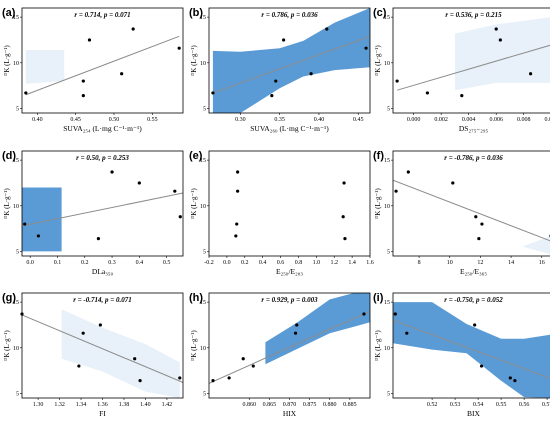  Describe the element at coordinates (58, 263) in the screenshot. I see `x-tick-label: 0.1` at that location.